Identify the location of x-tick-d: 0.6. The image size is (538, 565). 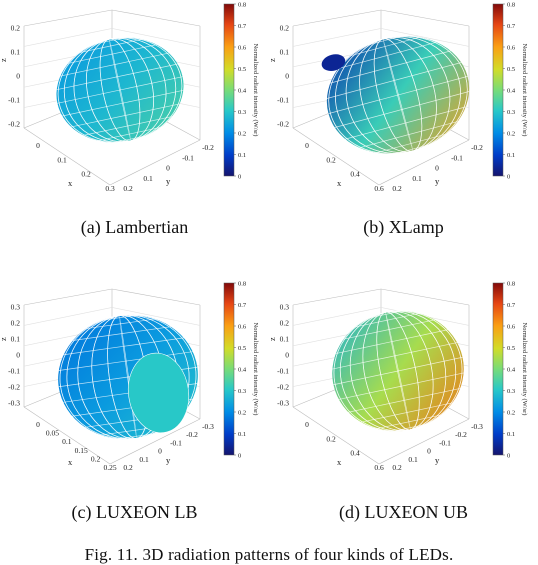
(379, 467).